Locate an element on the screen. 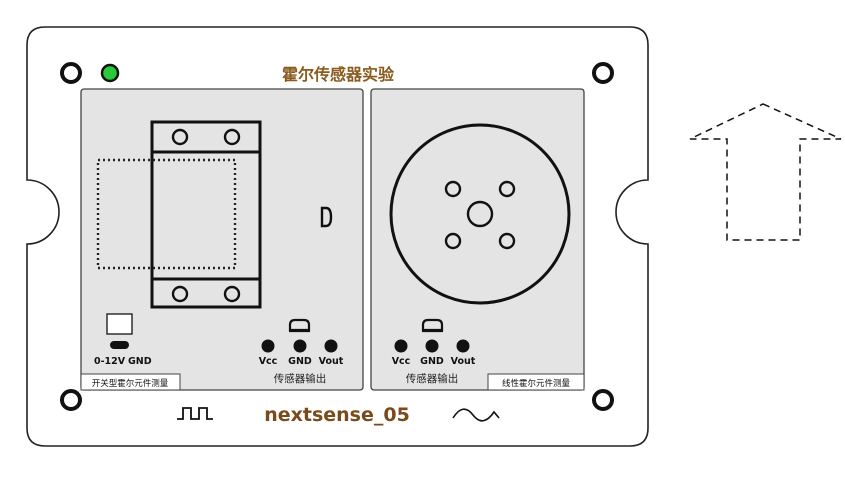 The image size is (845, 499). power-voltage-label: 0-12V is located at coordinates (110, 361).